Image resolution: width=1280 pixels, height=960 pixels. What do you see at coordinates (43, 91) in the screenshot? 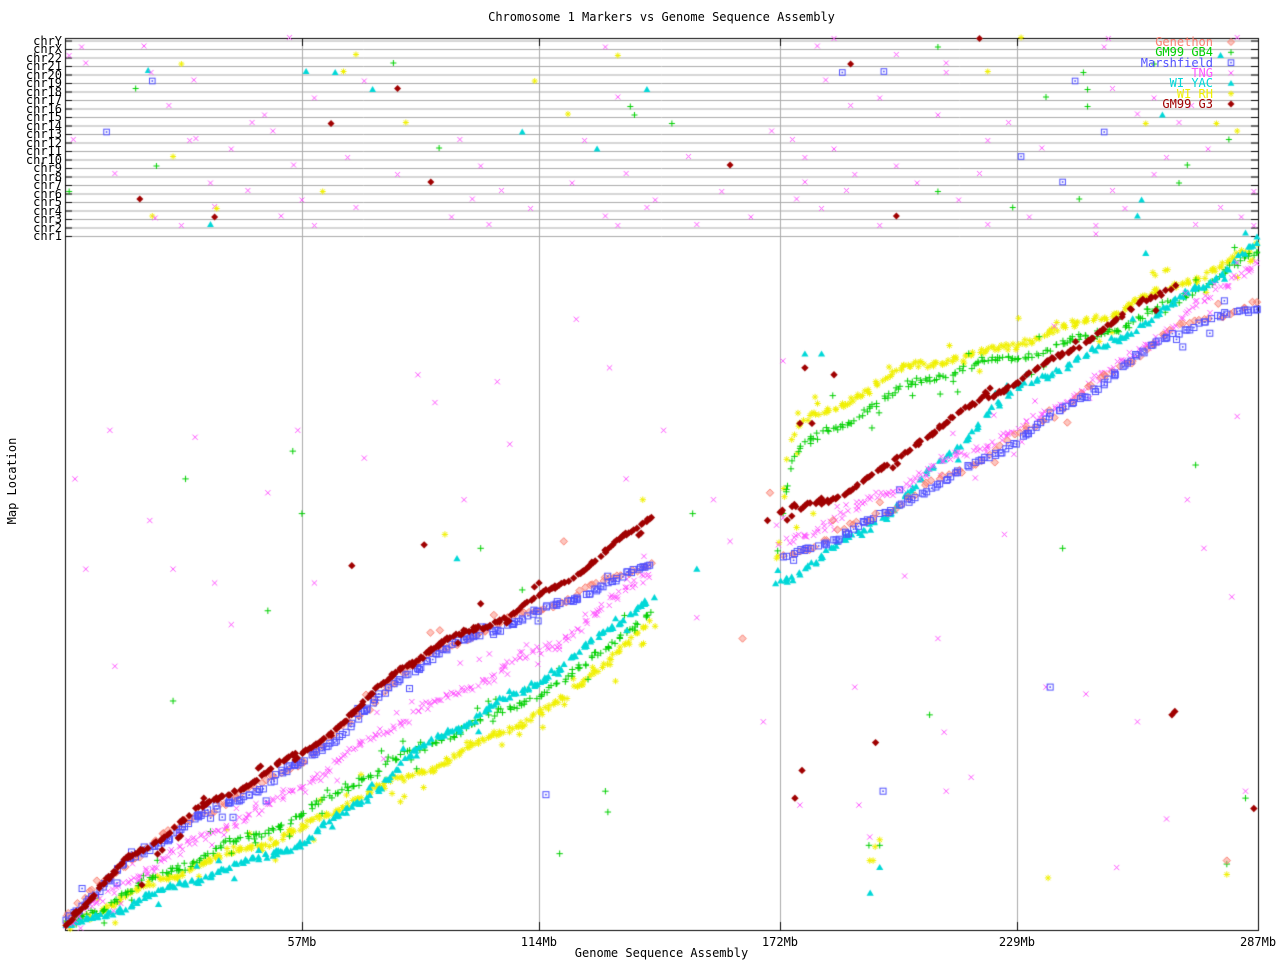
I see `y-axis-label-chr18: chr18` at bounding box center [43, 91].